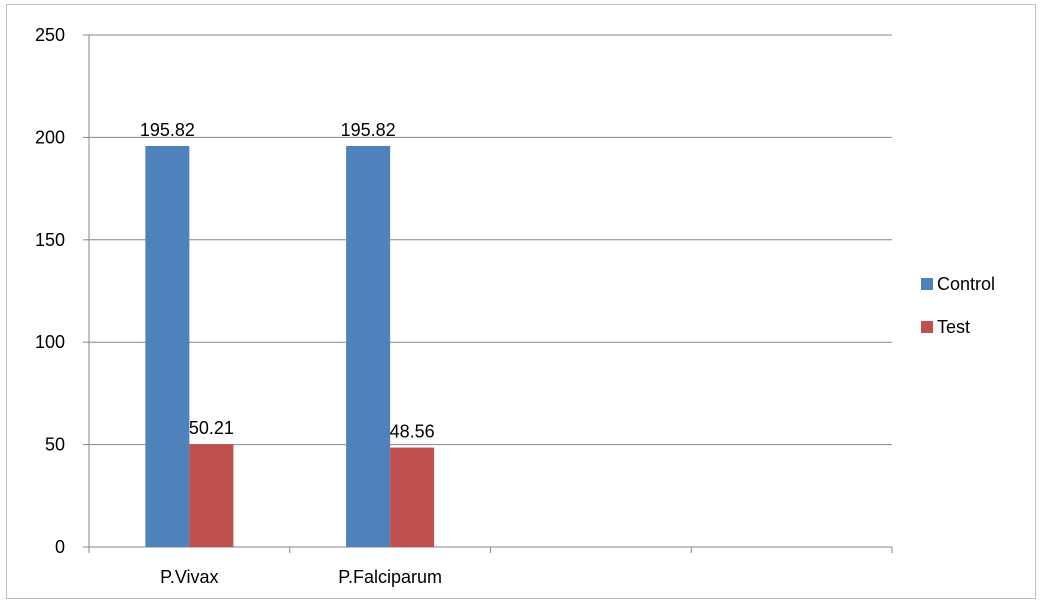  Describe the element at coordinates (412, 497) in the screenshot. I see `bar-test-p-falciparum` at that location.